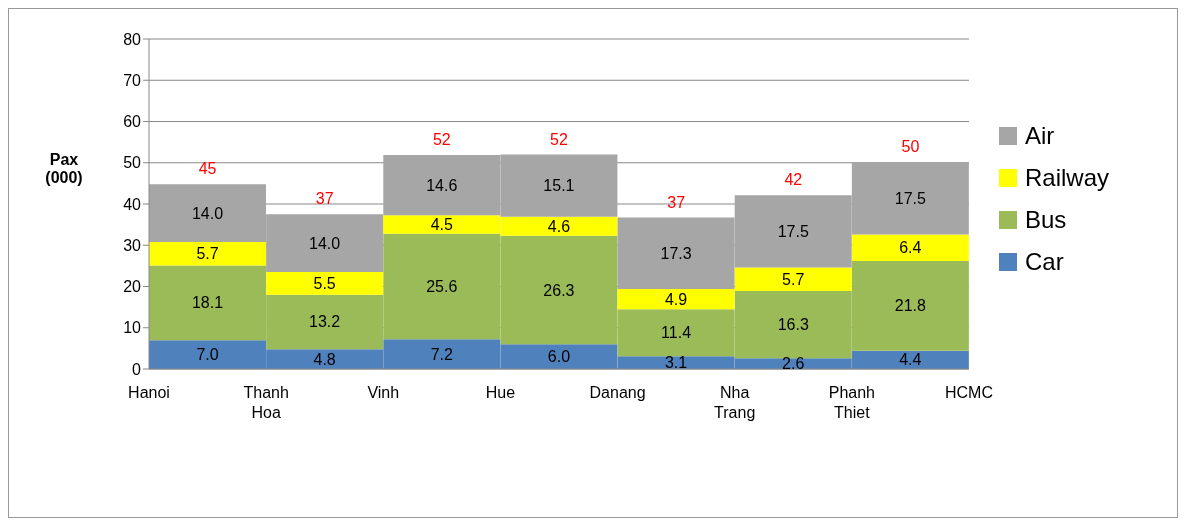  I want to click on data-label: 5.5, so click(324, 283).